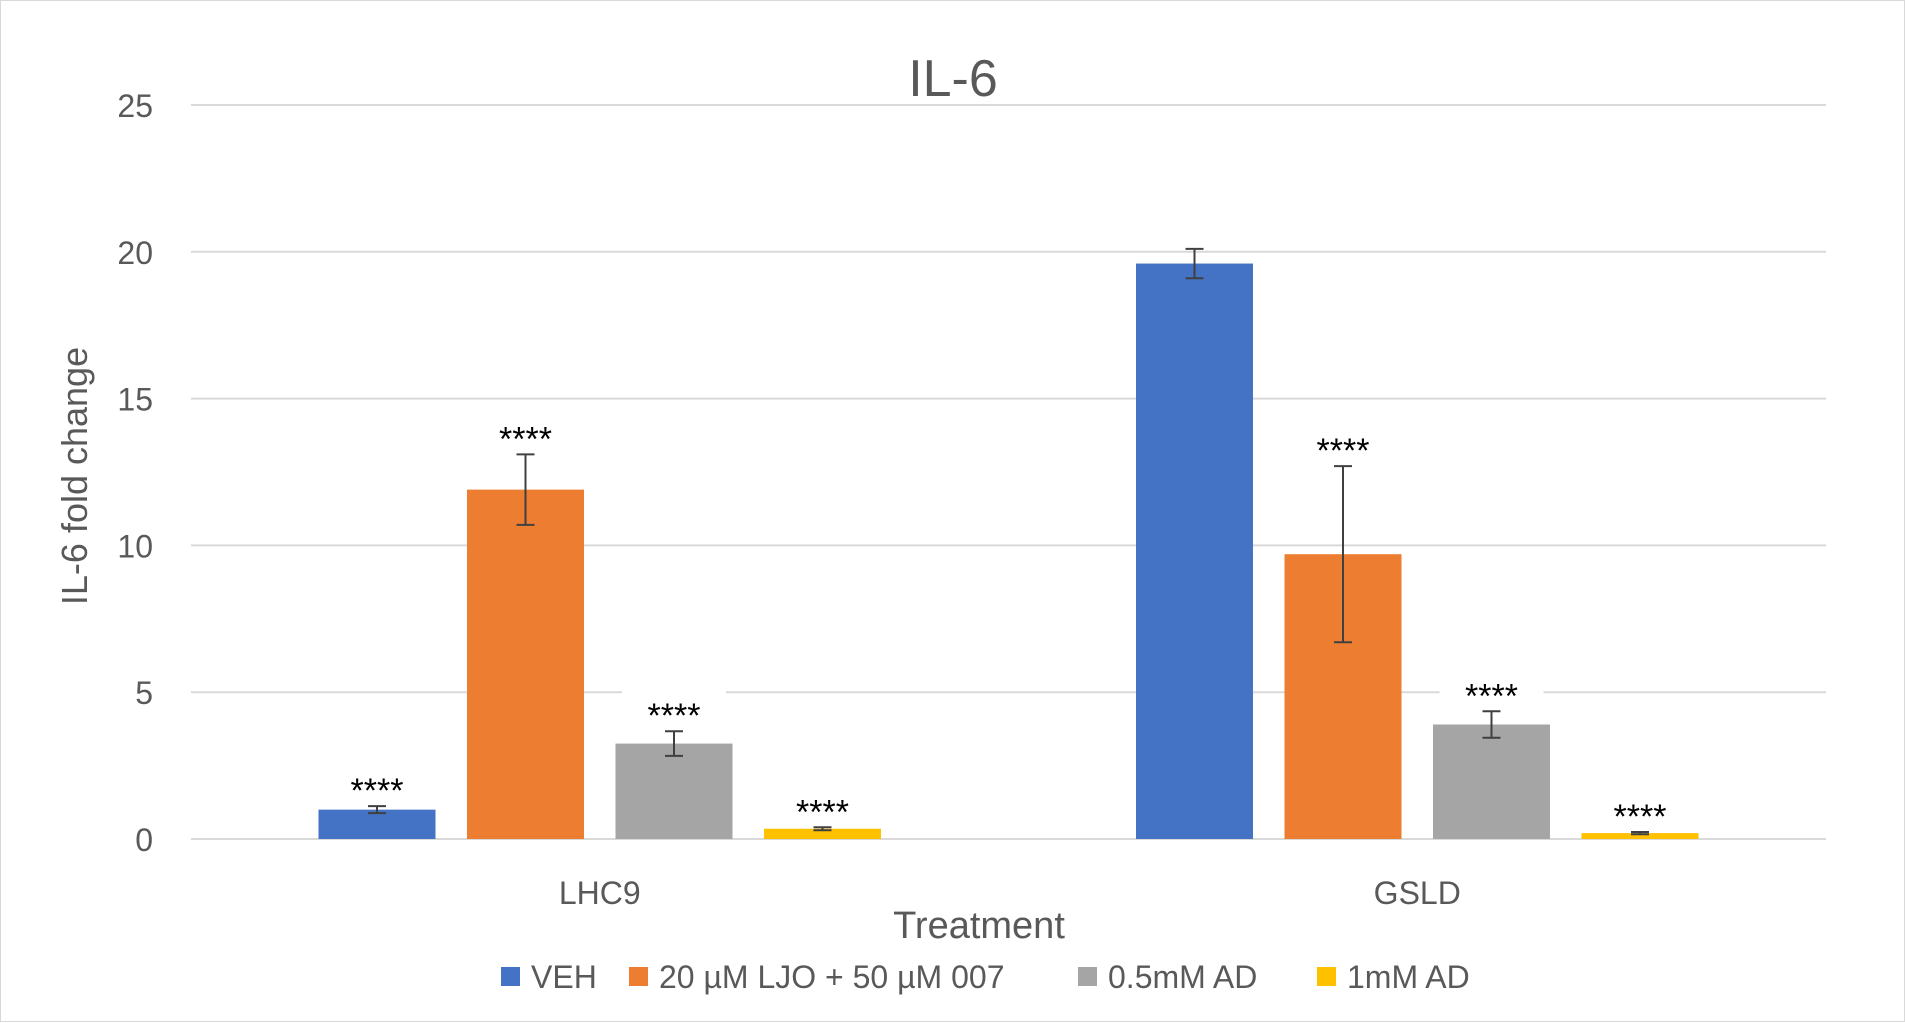 Image resolution: width=1905 pixels, height=1023 pixels. I want to click on y-tick-label: 10, so click(135, 546).